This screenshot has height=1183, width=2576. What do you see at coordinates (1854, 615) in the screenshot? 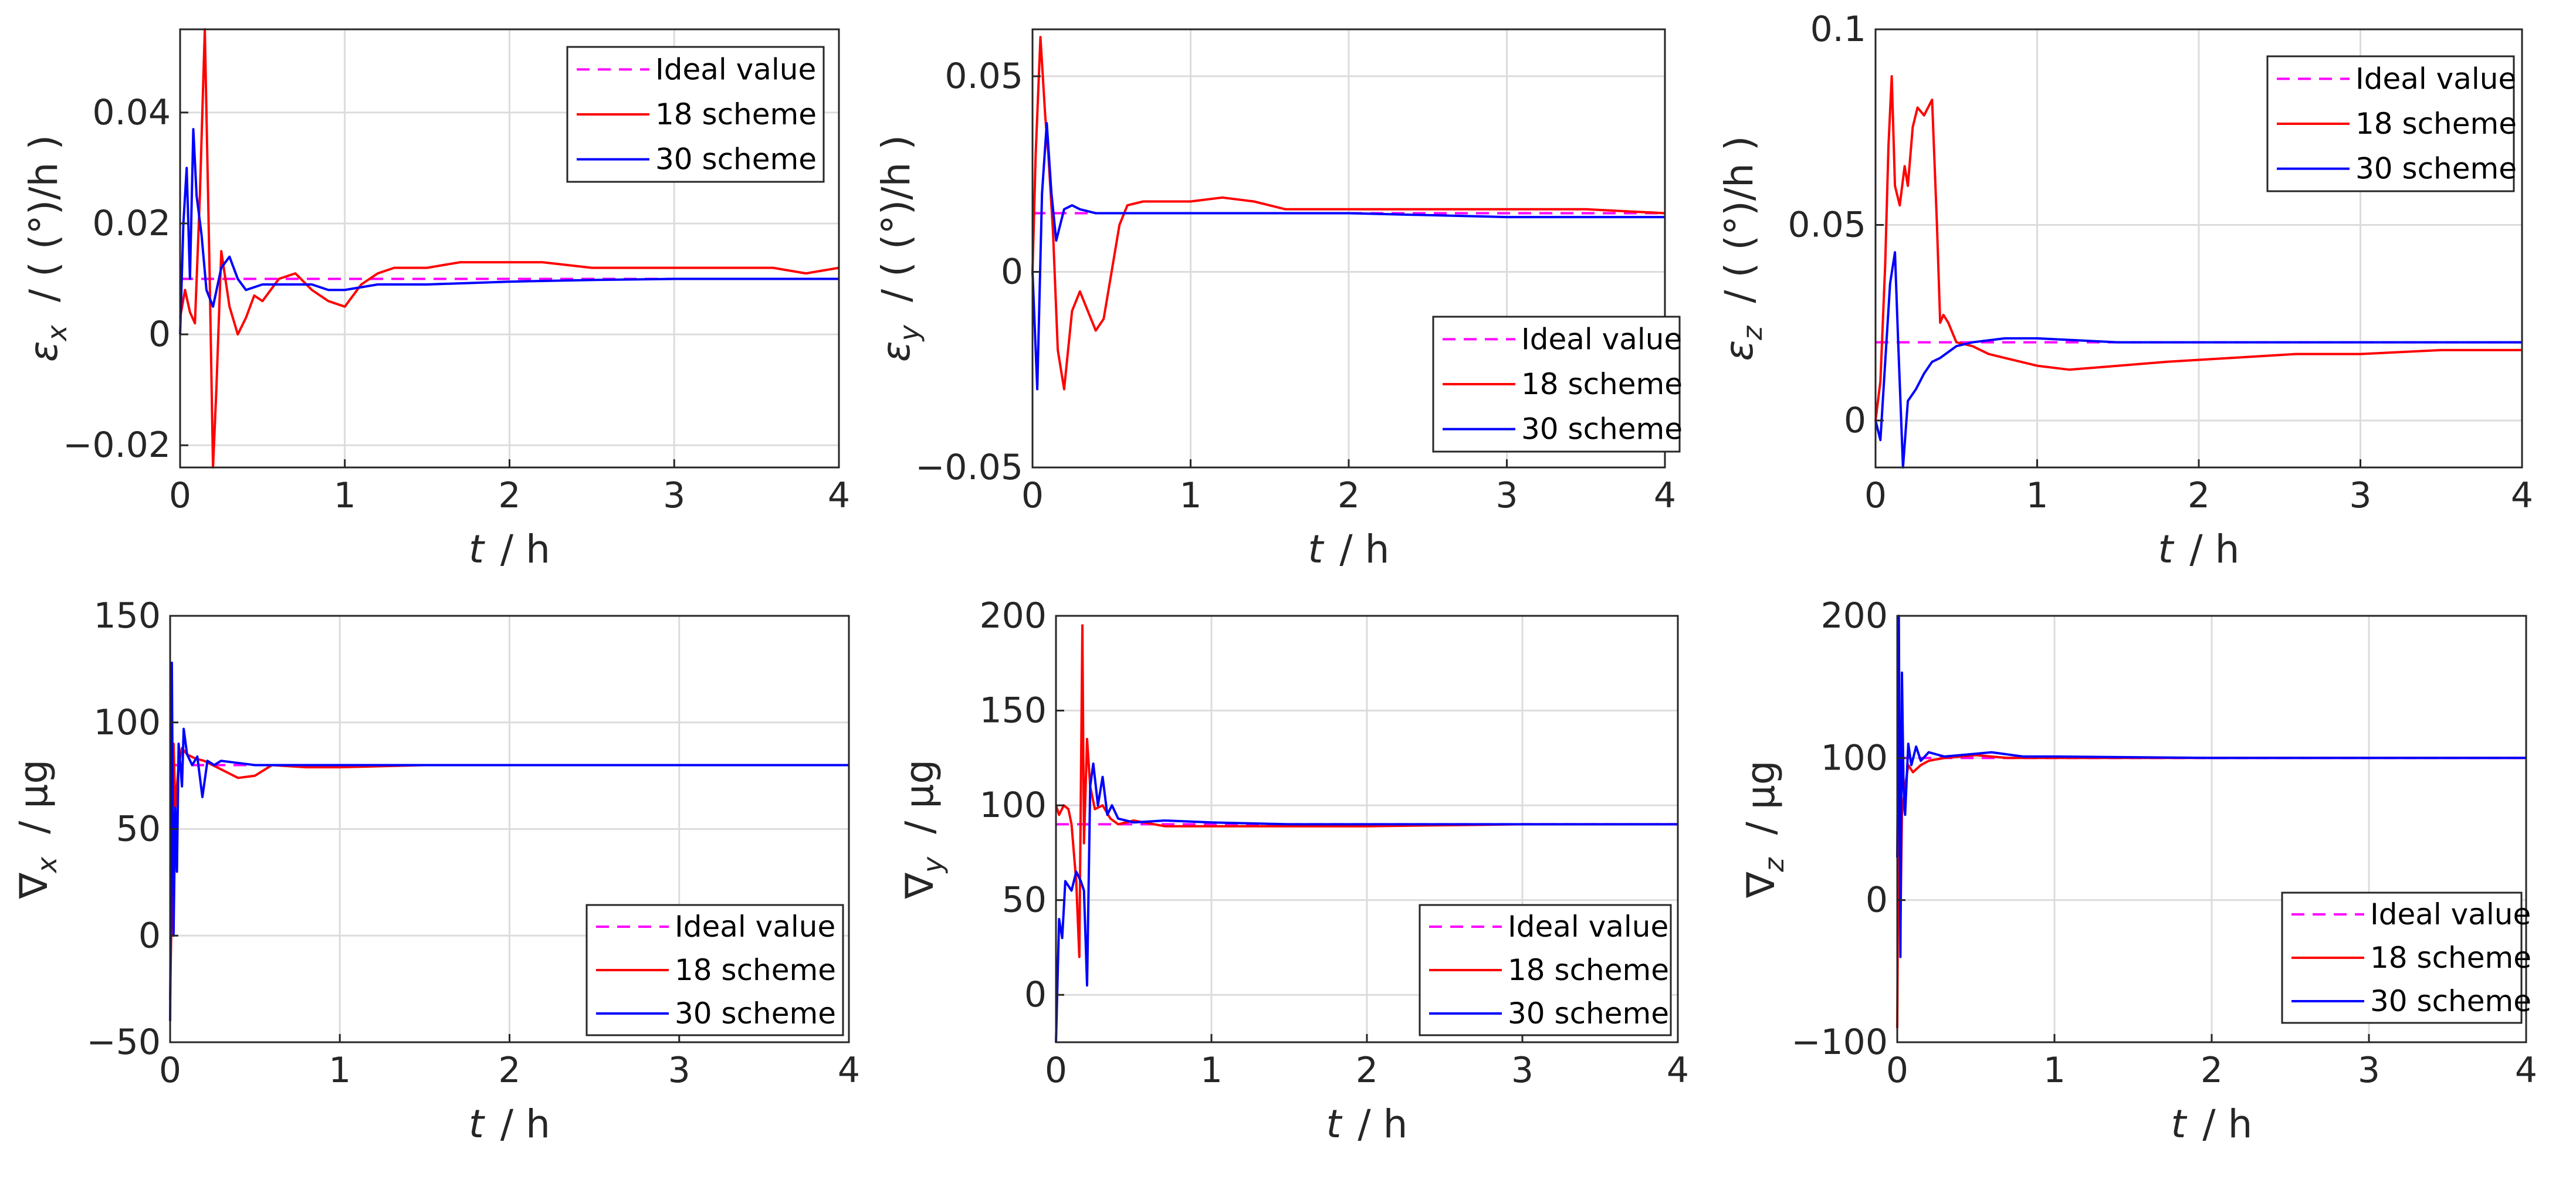
I see `y-tick-label: 200` at bounding box center [1854, 615].